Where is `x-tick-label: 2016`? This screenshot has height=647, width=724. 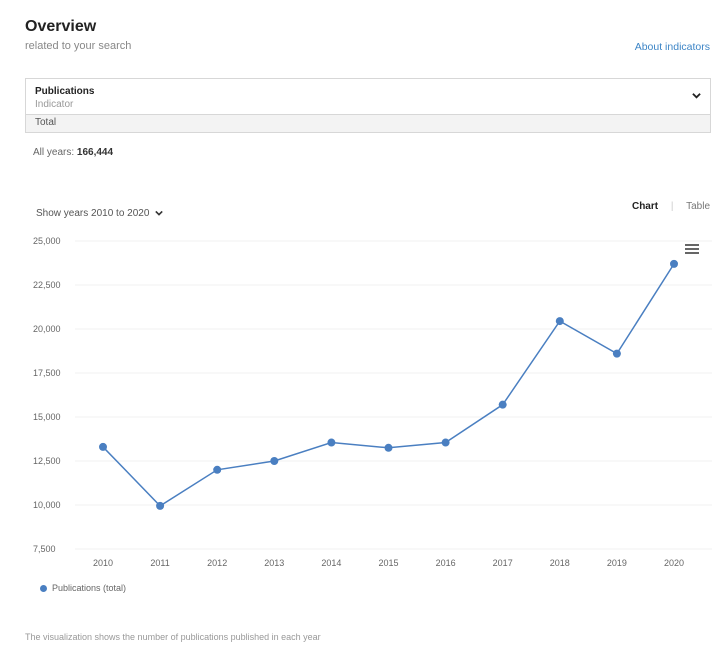
x-tick-label: 2016 is located at coordinates (446, 563).